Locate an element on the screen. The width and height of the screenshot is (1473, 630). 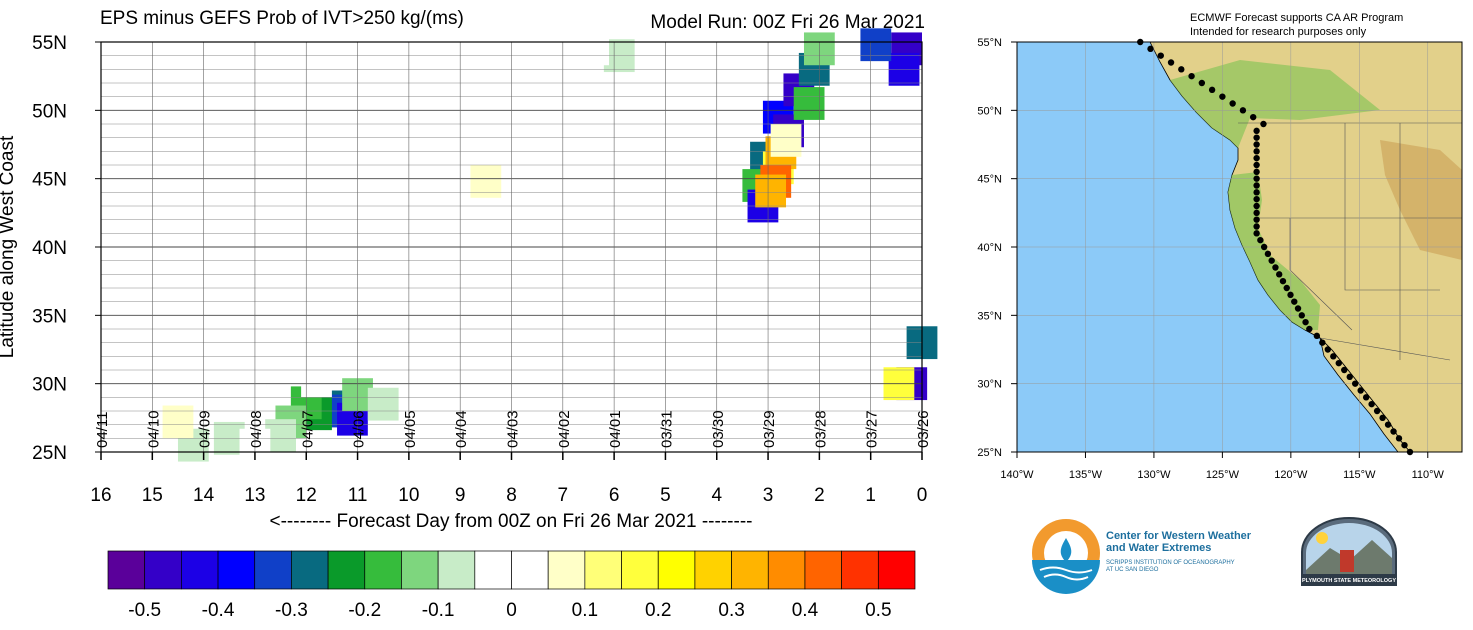
y-tick-label: 40N is located at coordinates (49, 248).